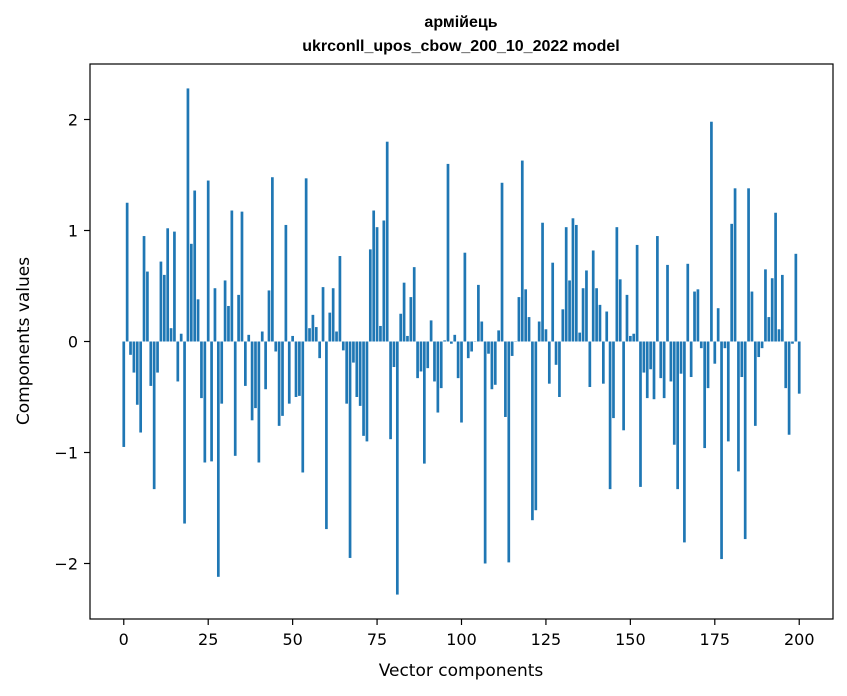  I want to click on x-tick-label: 125, so click(546, 639).